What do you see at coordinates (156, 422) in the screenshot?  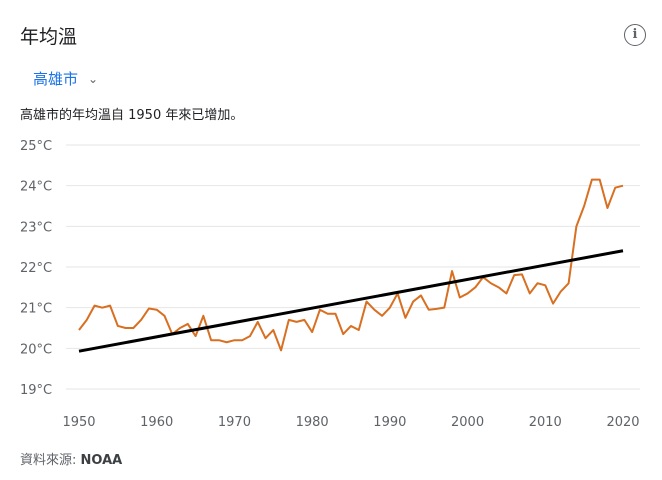 I see `x-tick-label: 1960` at bounding box center [156, 422].